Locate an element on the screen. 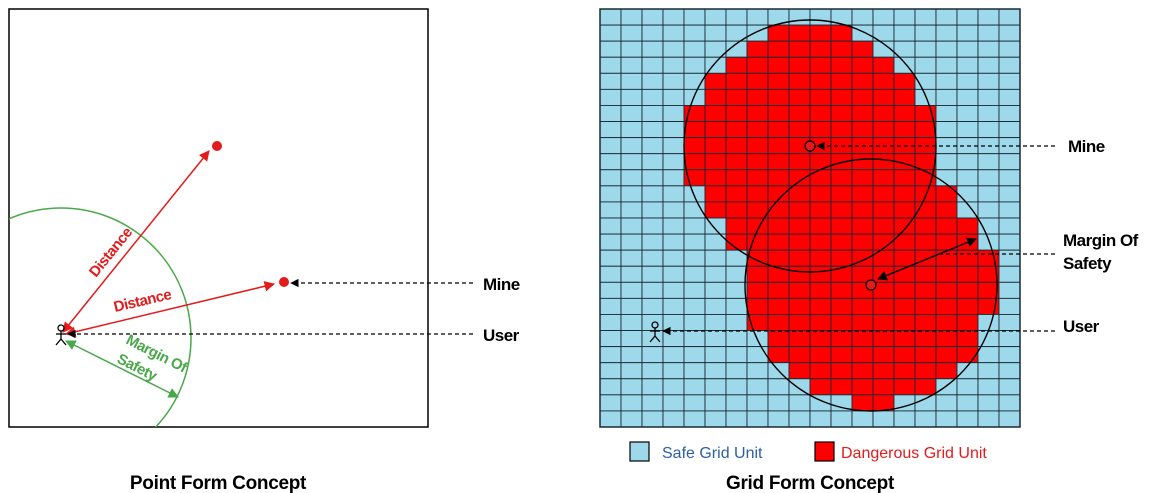  user-label: User is located at coordinates (501, 335).